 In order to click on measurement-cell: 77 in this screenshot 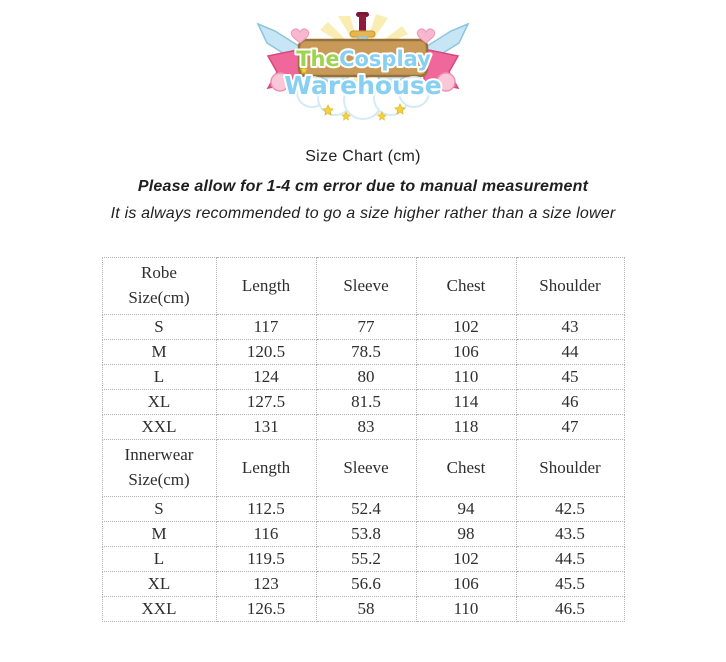, I will do `click(366, 327)`.